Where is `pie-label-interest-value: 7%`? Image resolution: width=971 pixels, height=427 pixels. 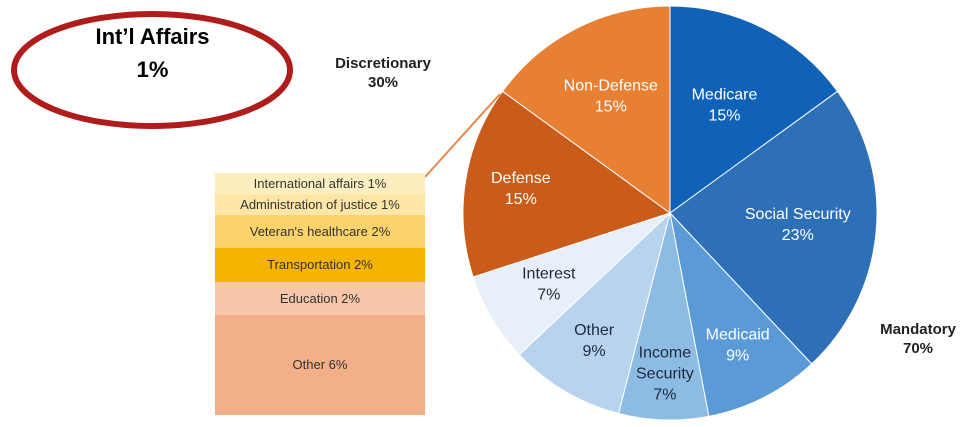 pie-label-interest-value: 7% is located at coordinates (548, 294).